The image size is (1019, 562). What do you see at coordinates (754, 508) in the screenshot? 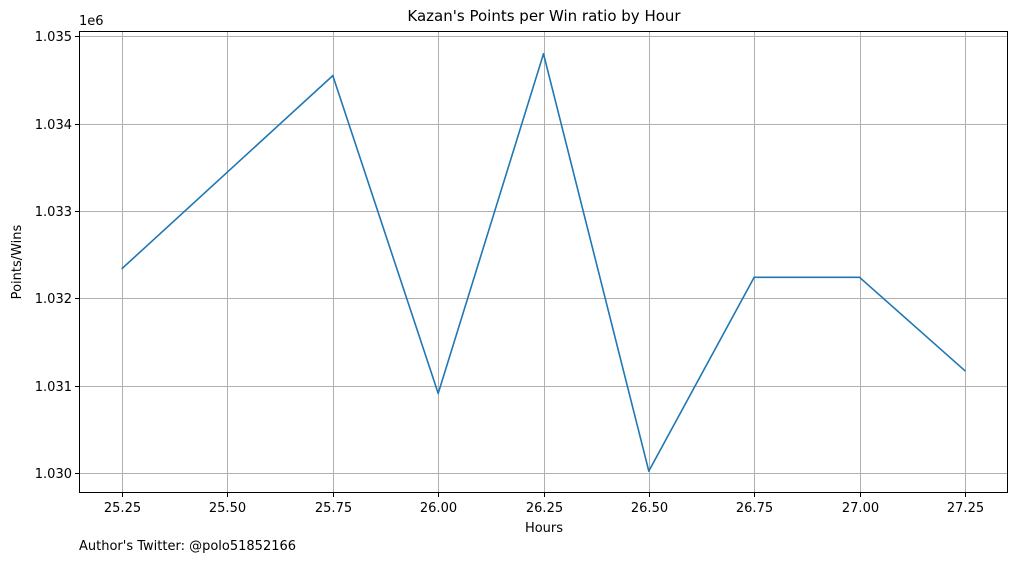
I see `x-tick-label: 26.75` at bounding box center [754, 508].